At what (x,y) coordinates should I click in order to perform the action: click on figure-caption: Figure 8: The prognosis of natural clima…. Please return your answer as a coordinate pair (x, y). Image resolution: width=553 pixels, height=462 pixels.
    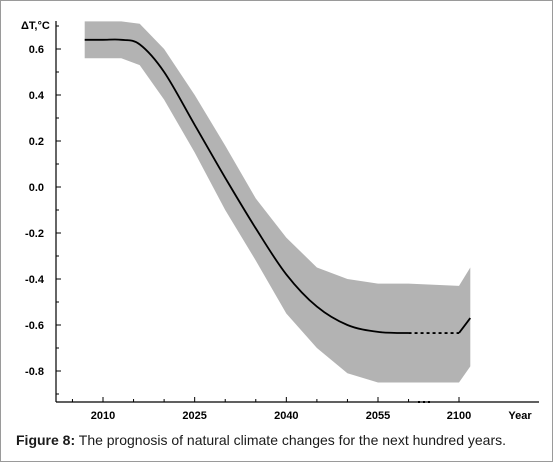
    Looking at the image, I should click on (261, 440).